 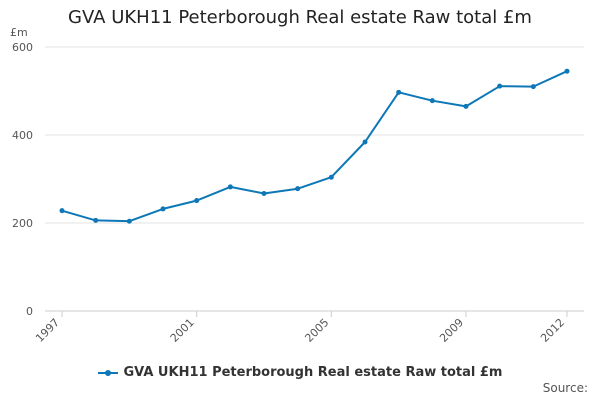 I want to click on y-tick-label: 0, so click(x=29, y=311).